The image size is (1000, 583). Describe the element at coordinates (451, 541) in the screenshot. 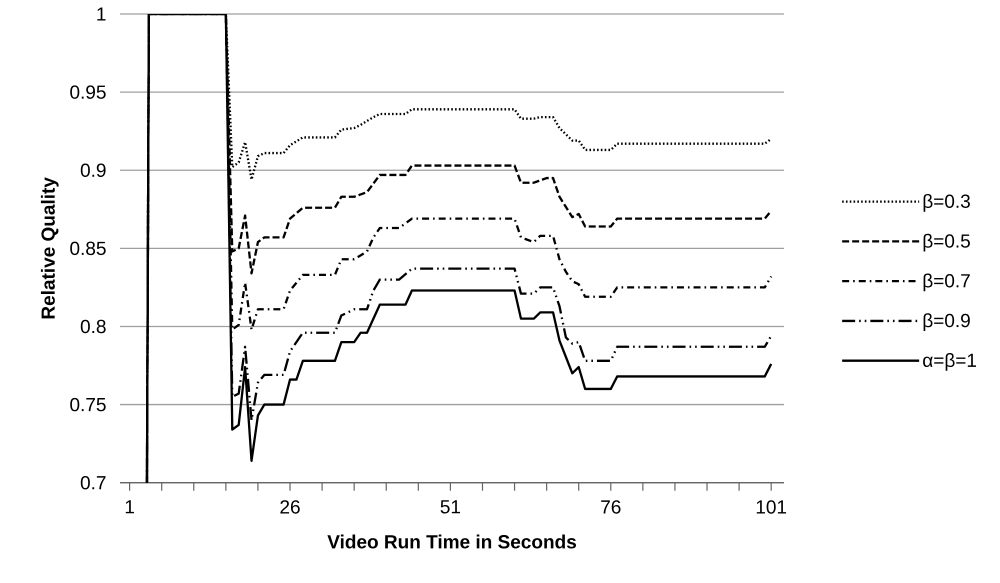

I see `x-axis-title: Video Run Time in Seconds` at that location.